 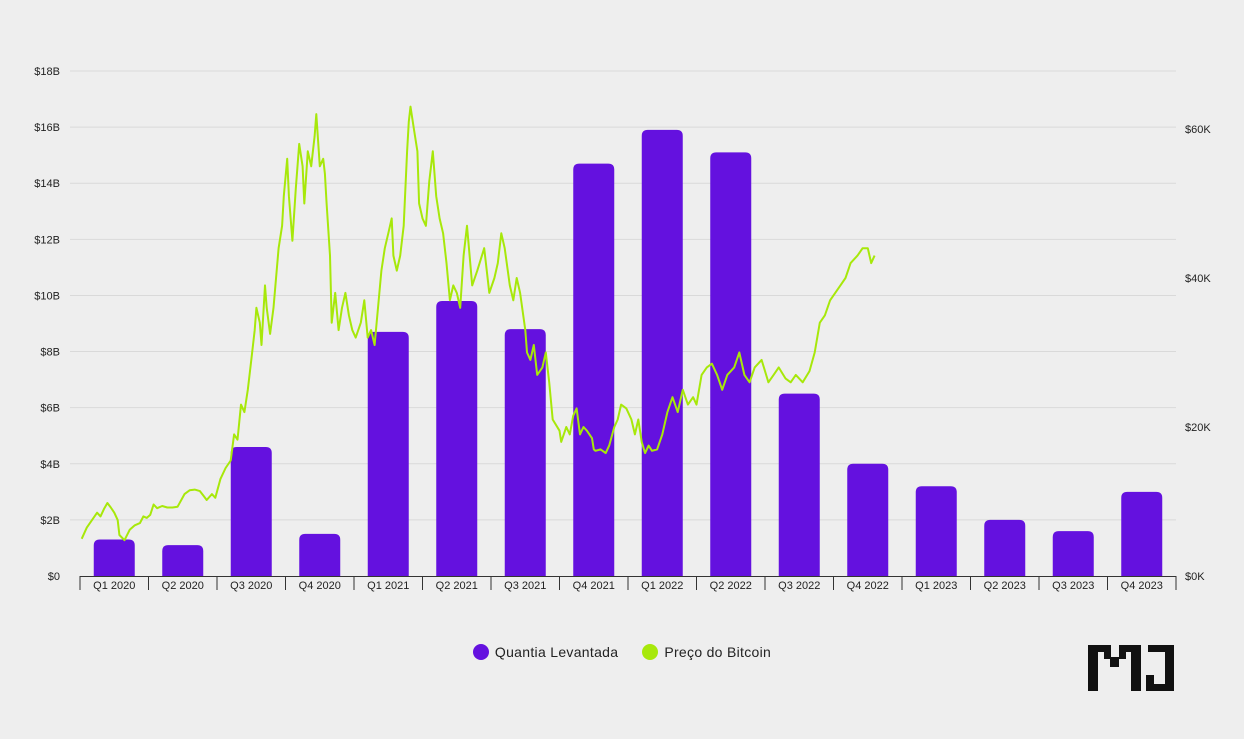 I want to click on x-tick-label: Q2 2021, so click(x=457, y=586).